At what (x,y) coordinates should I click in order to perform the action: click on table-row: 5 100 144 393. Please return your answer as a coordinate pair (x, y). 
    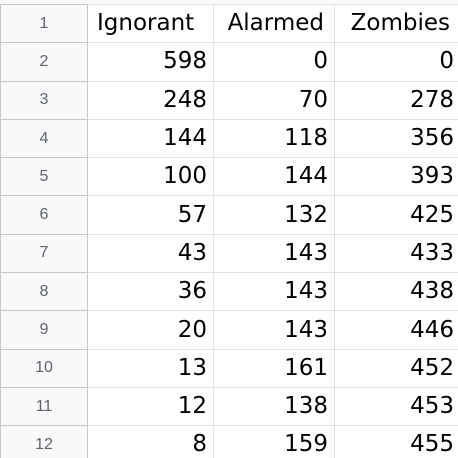
    Looking at the image, I should click on (229, 177).